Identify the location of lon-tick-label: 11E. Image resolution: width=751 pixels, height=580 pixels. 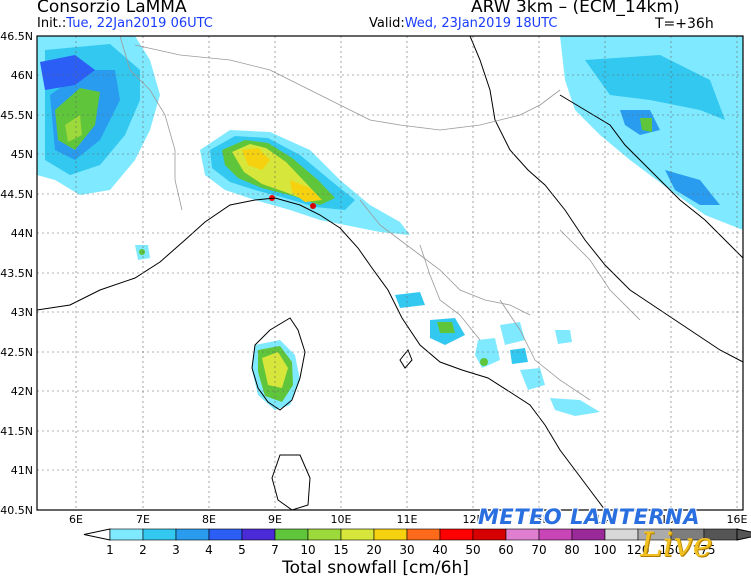
(407, 519).